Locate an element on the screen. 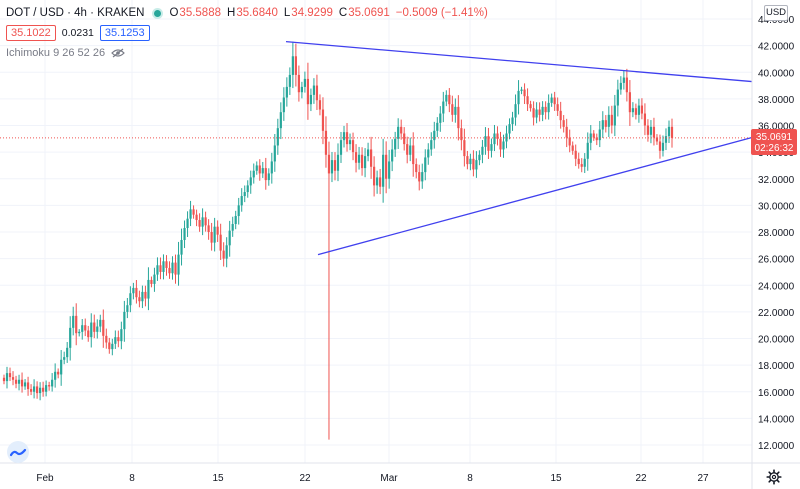  lower-trendline is located at coordinates (535, 196).